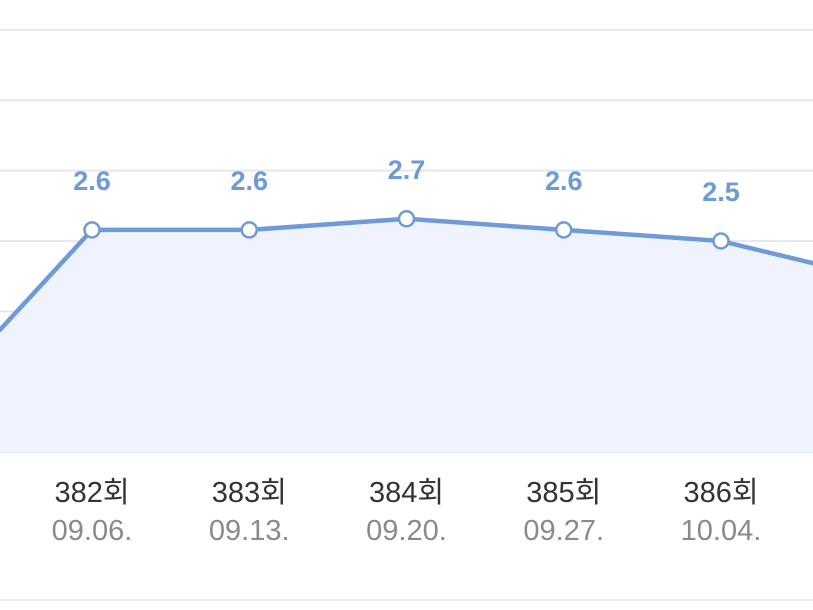 The width and height of the screenshot is (813, 610). Describe the element at coordinates (92, 181) in the screenshot. I see `data-label-382: 2.6` at that location.